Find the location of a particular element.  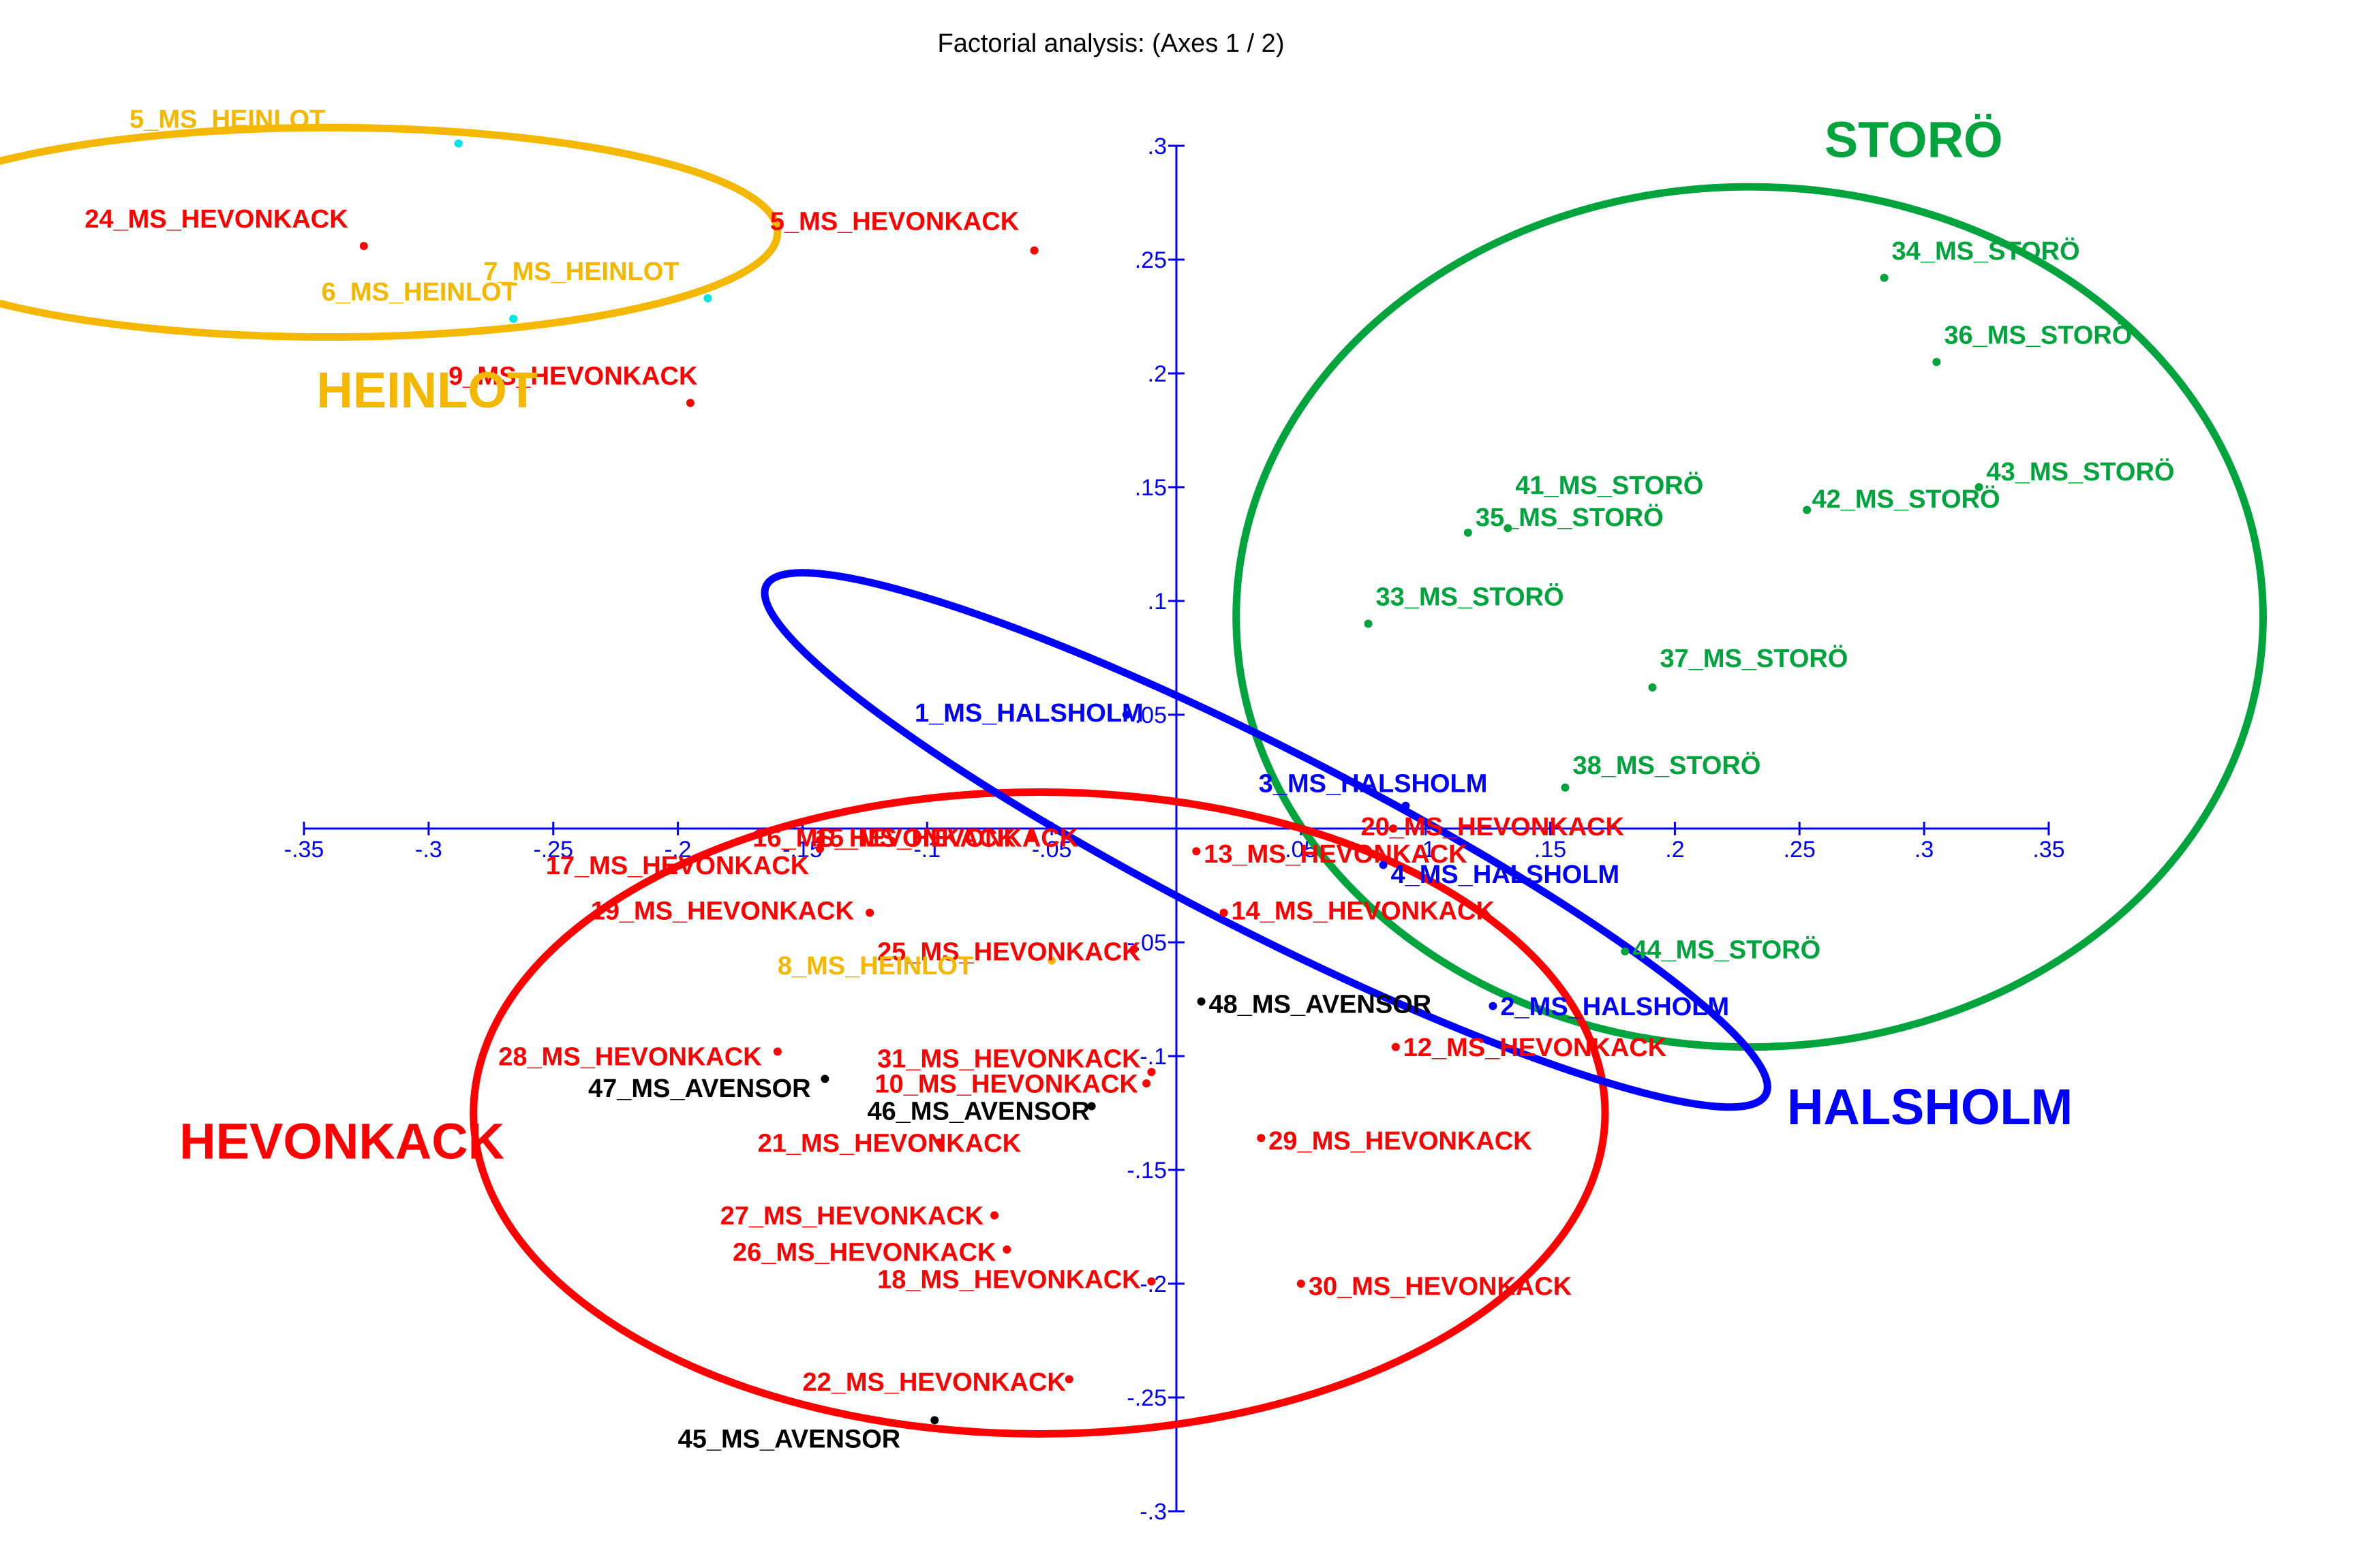

point-label: 25_MS_HEVONKACK is located at coordinates (1009, 952).